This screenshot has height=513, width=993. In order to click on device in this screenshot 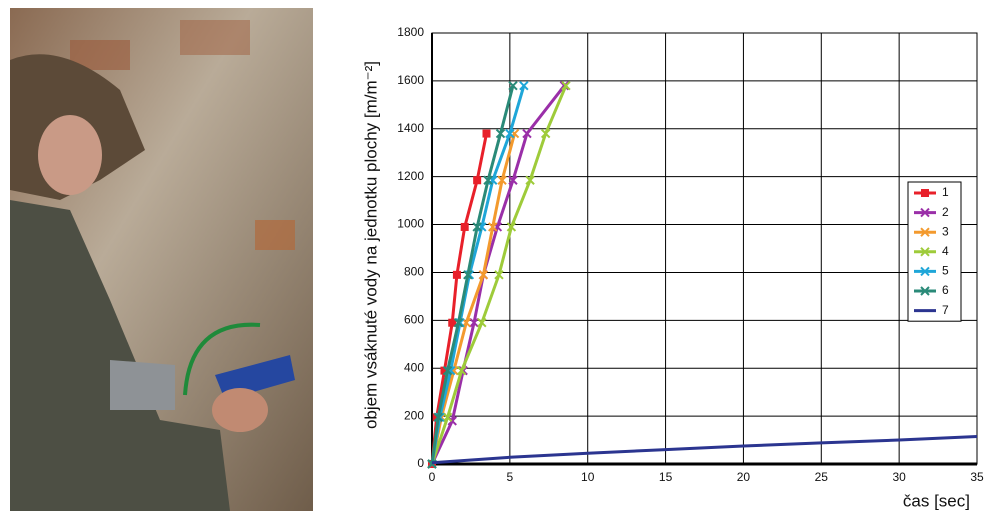, I will do `click(142, 385)`.